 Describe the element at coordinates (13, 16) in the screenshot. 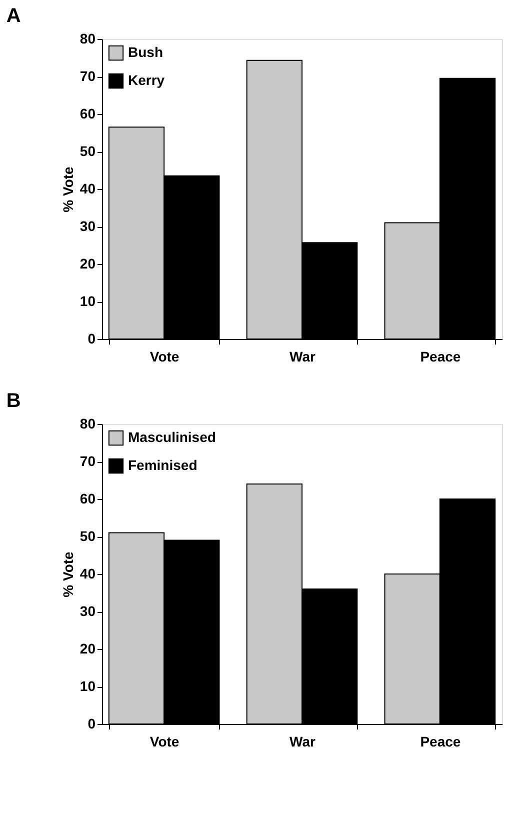

I see `chart-title: A` at that location.